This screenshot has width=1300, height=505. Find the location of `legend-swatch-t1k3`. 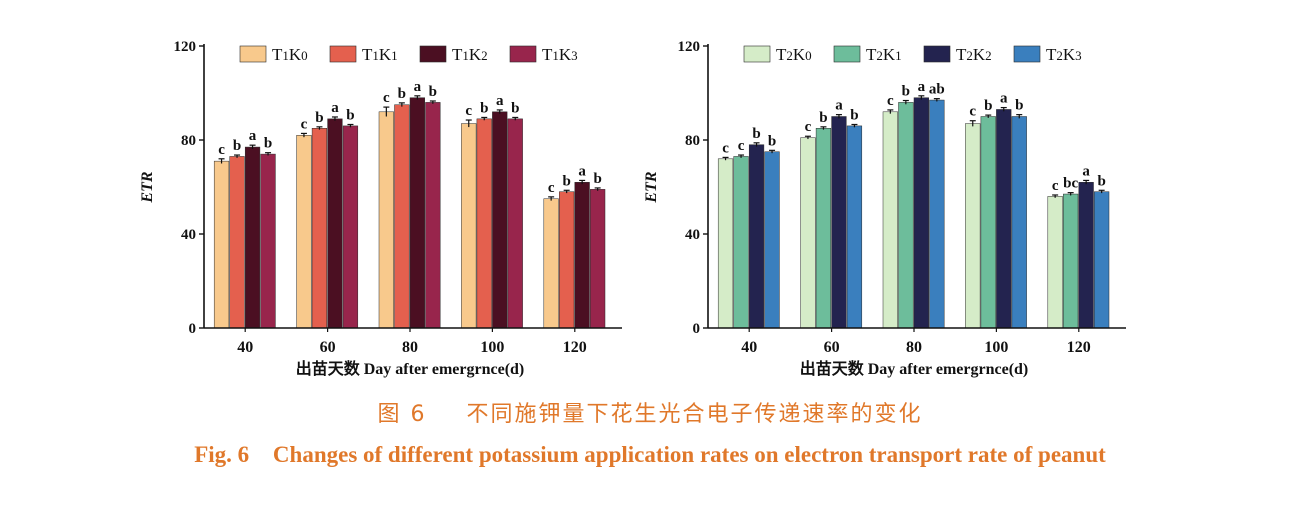

legend-swatch-t1k3 is located at coordinates (523, 54).